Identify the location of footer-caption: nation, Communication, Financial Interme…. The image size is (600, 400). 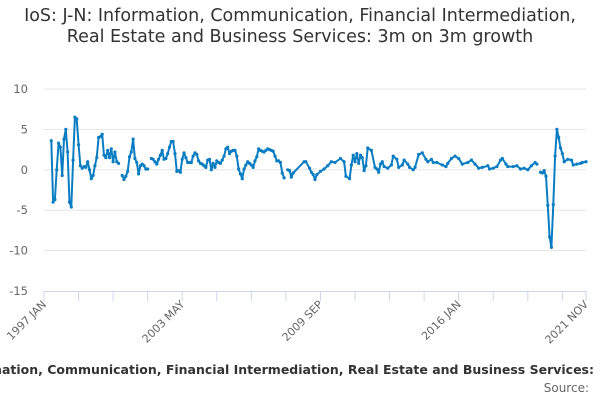
(297, 369).